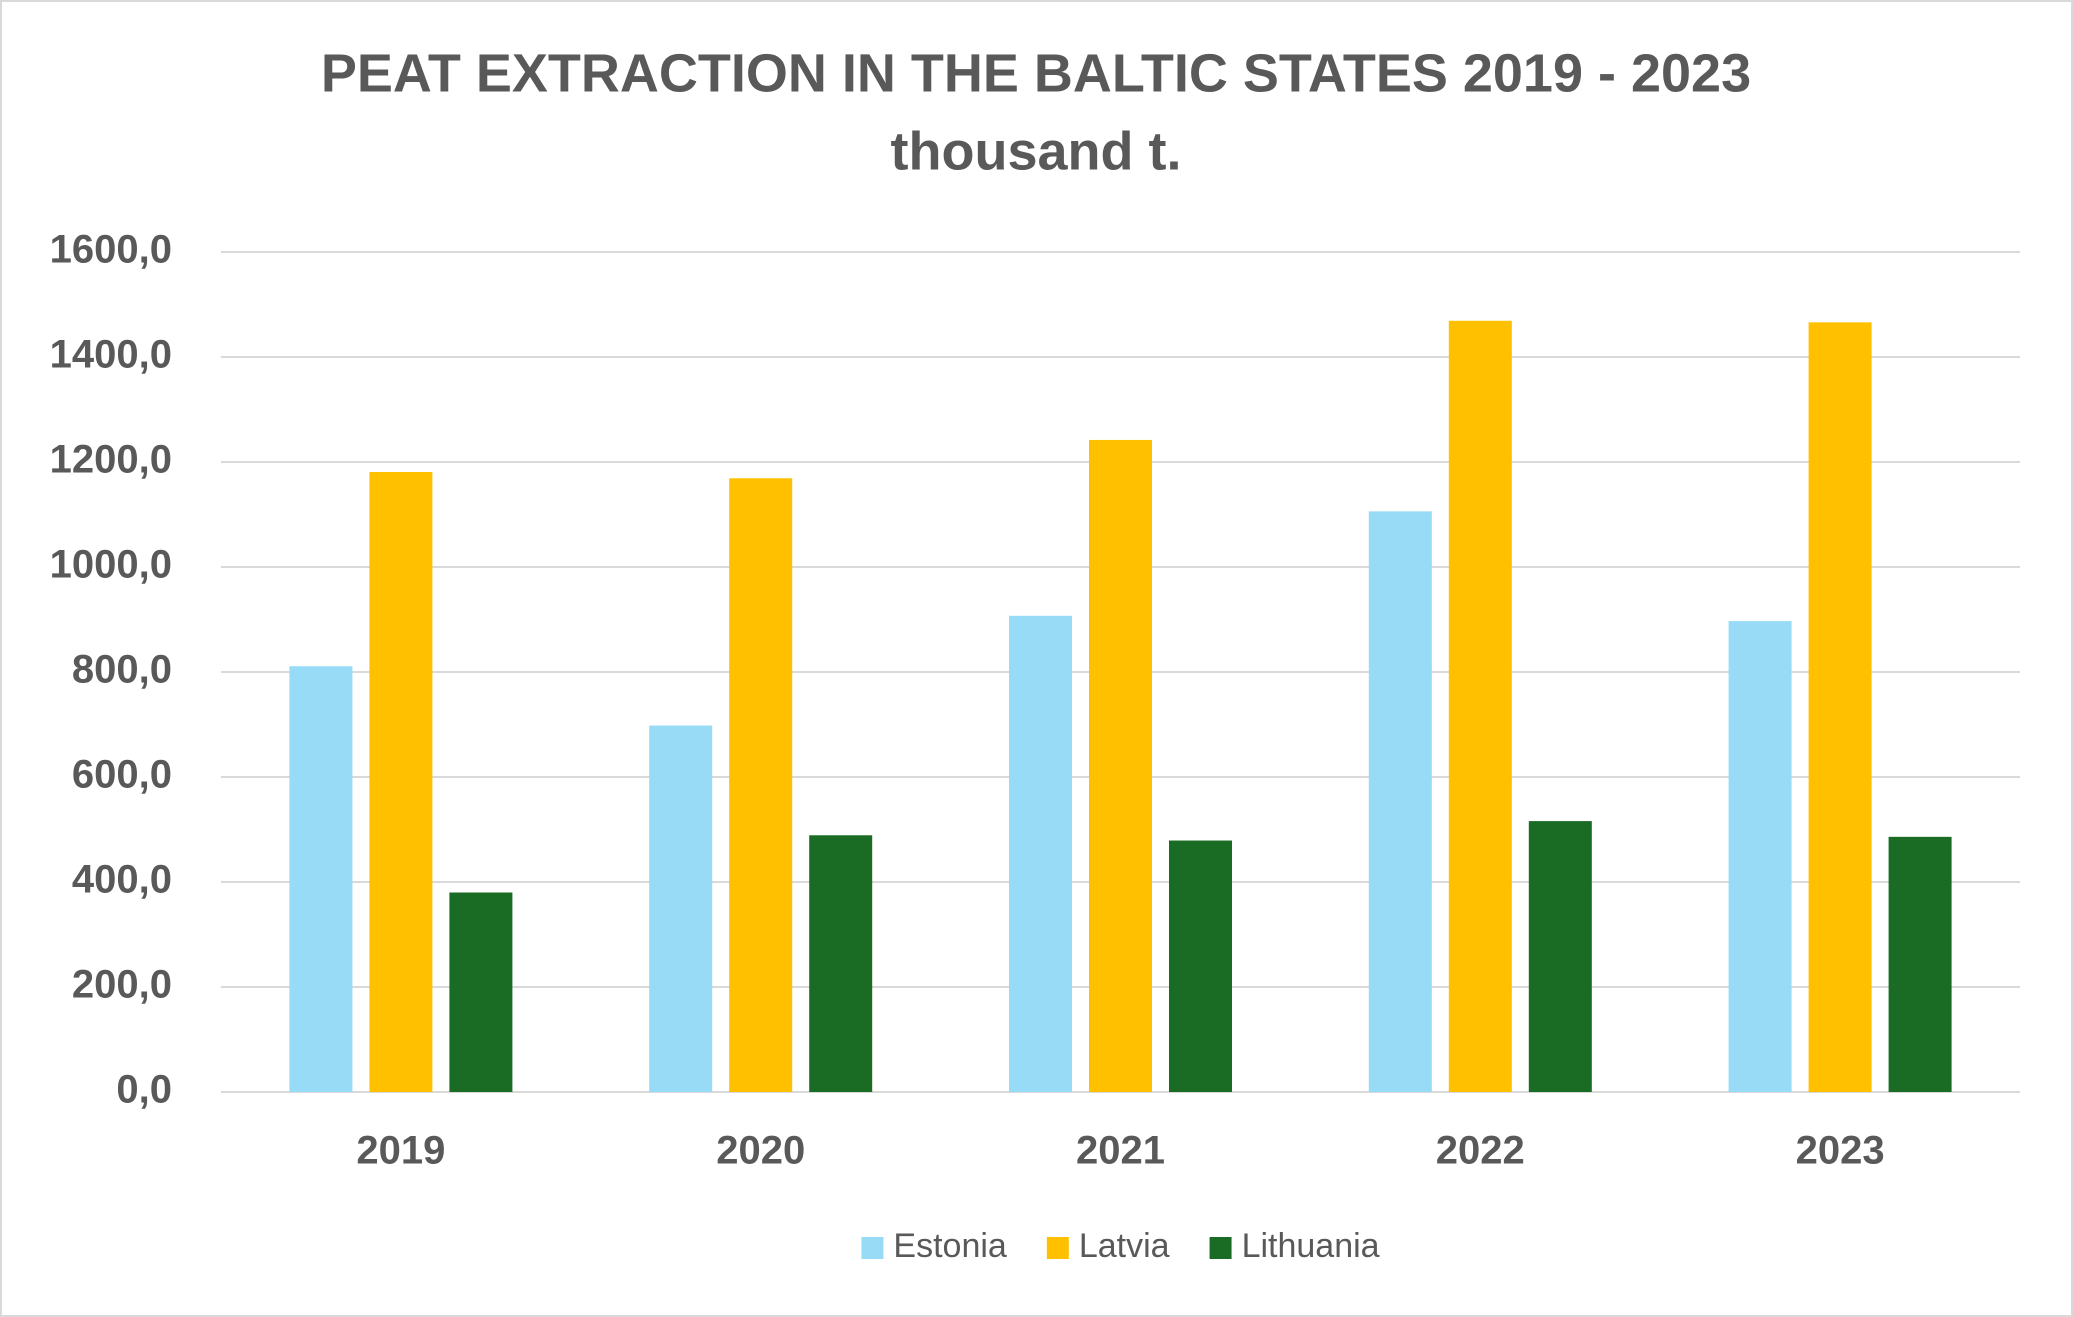 Image resolution: width=2073 pixels, height=1317 pixels. Describe the element at coordinates (122, 880) in the screenshot. I see `y-tick-label: 400,0` at that location.